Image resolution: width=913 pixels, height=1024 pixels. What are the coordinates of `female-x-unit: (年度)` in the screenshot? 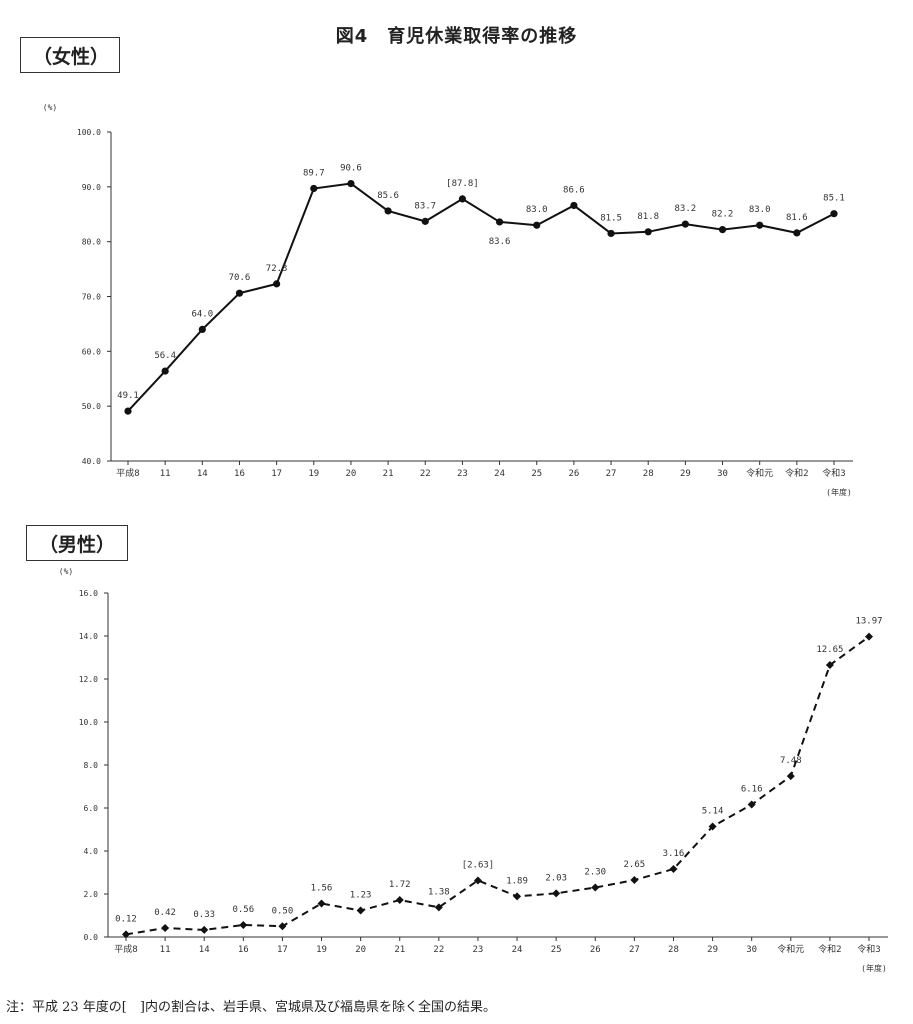 It's located at (839, 492).